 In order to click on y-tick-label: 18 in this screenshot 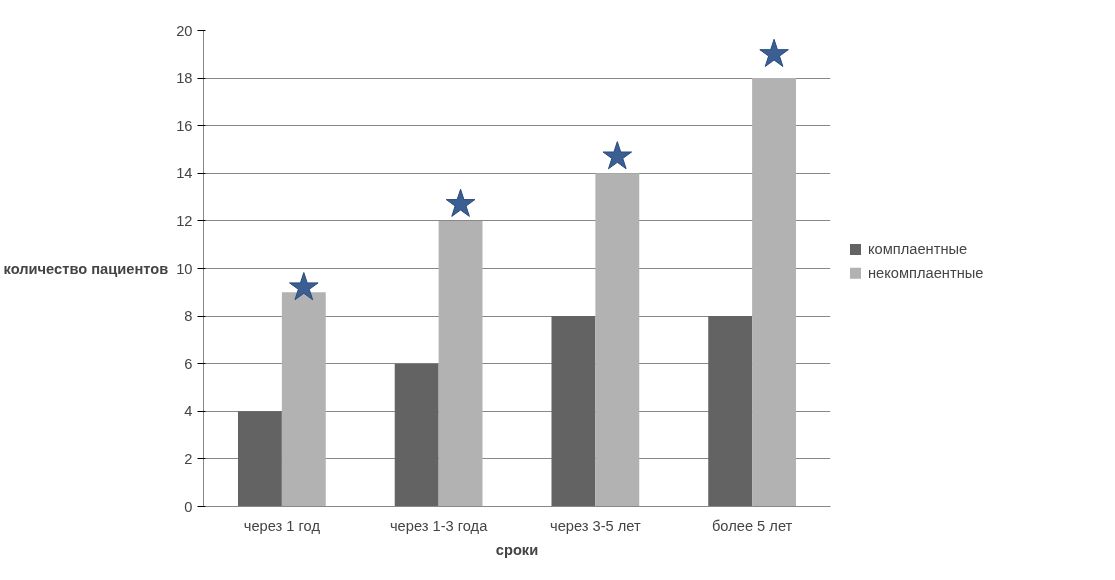, I will do `click(184, 78)`.